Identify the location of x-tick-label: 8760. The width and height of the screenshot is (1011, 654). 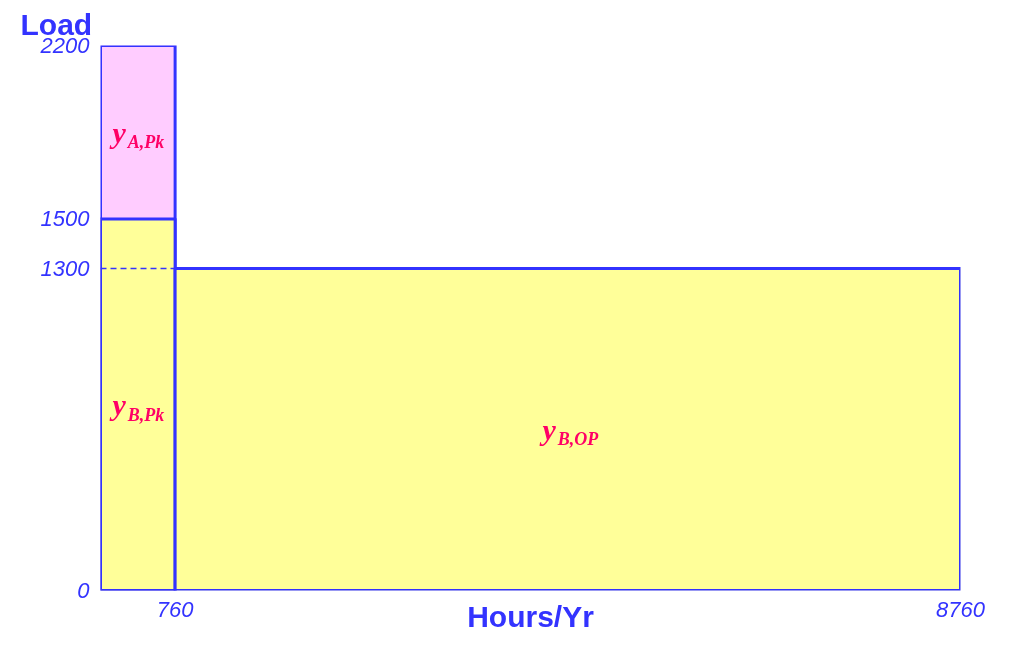
(961, 609).